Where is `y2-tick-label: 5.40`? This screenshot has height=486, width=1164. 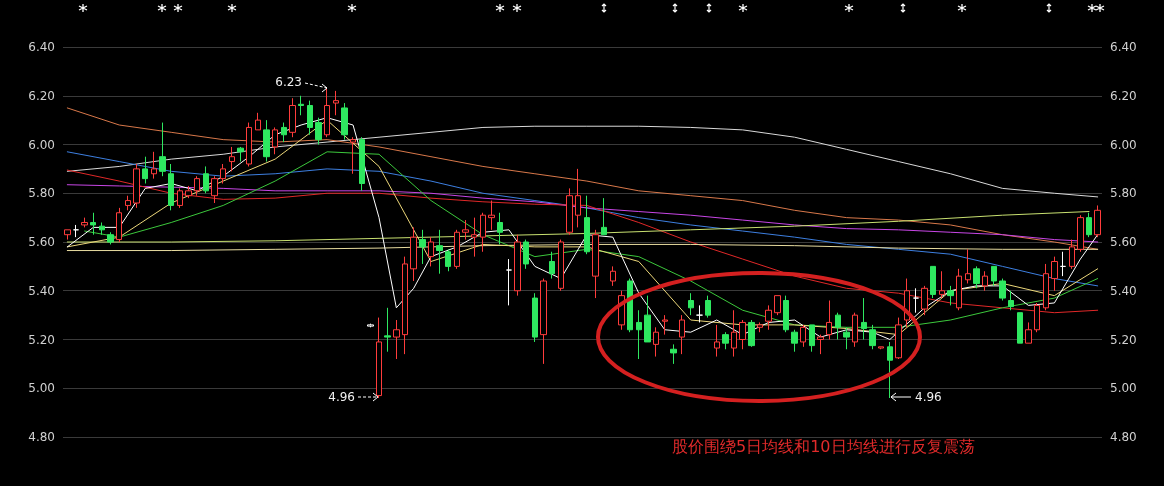 y2-tick-label: 5.40 is located at coordinates (1123, 290).